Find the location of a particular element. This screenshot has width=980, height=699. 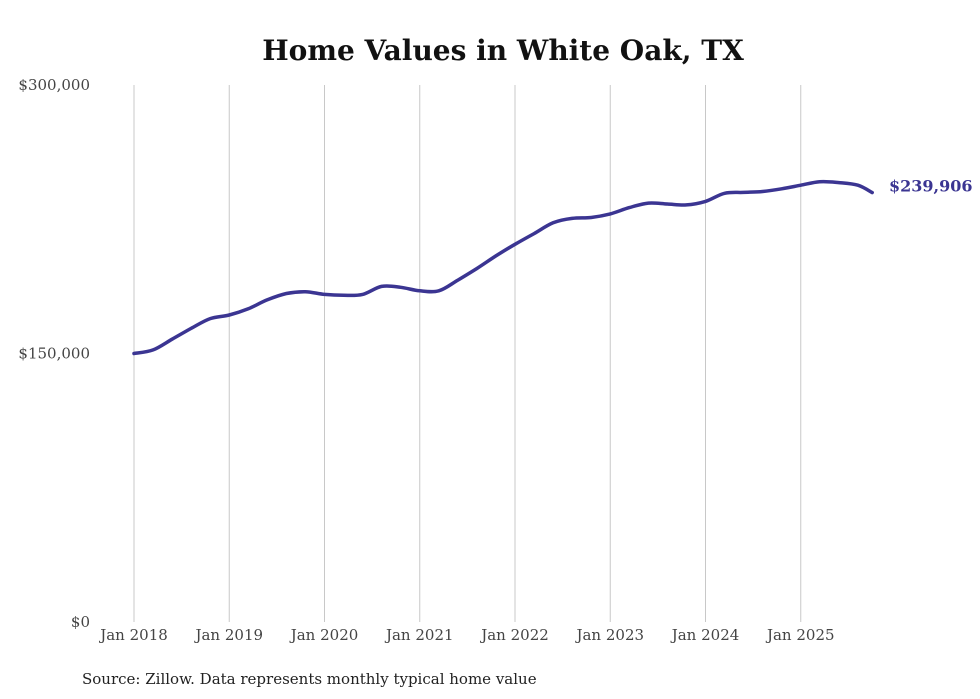

x-tick-label: Jan 2018 is located at coordinates (133, 635).